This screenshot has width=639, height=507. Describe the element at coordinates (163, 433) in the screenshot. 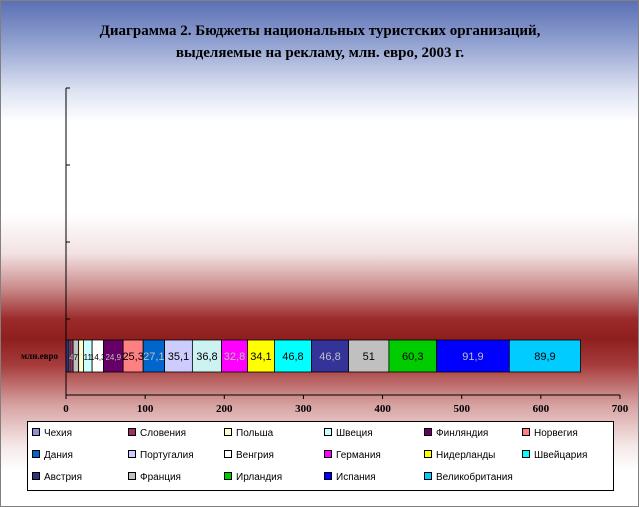

I see `legend-label: Словения` at that location.